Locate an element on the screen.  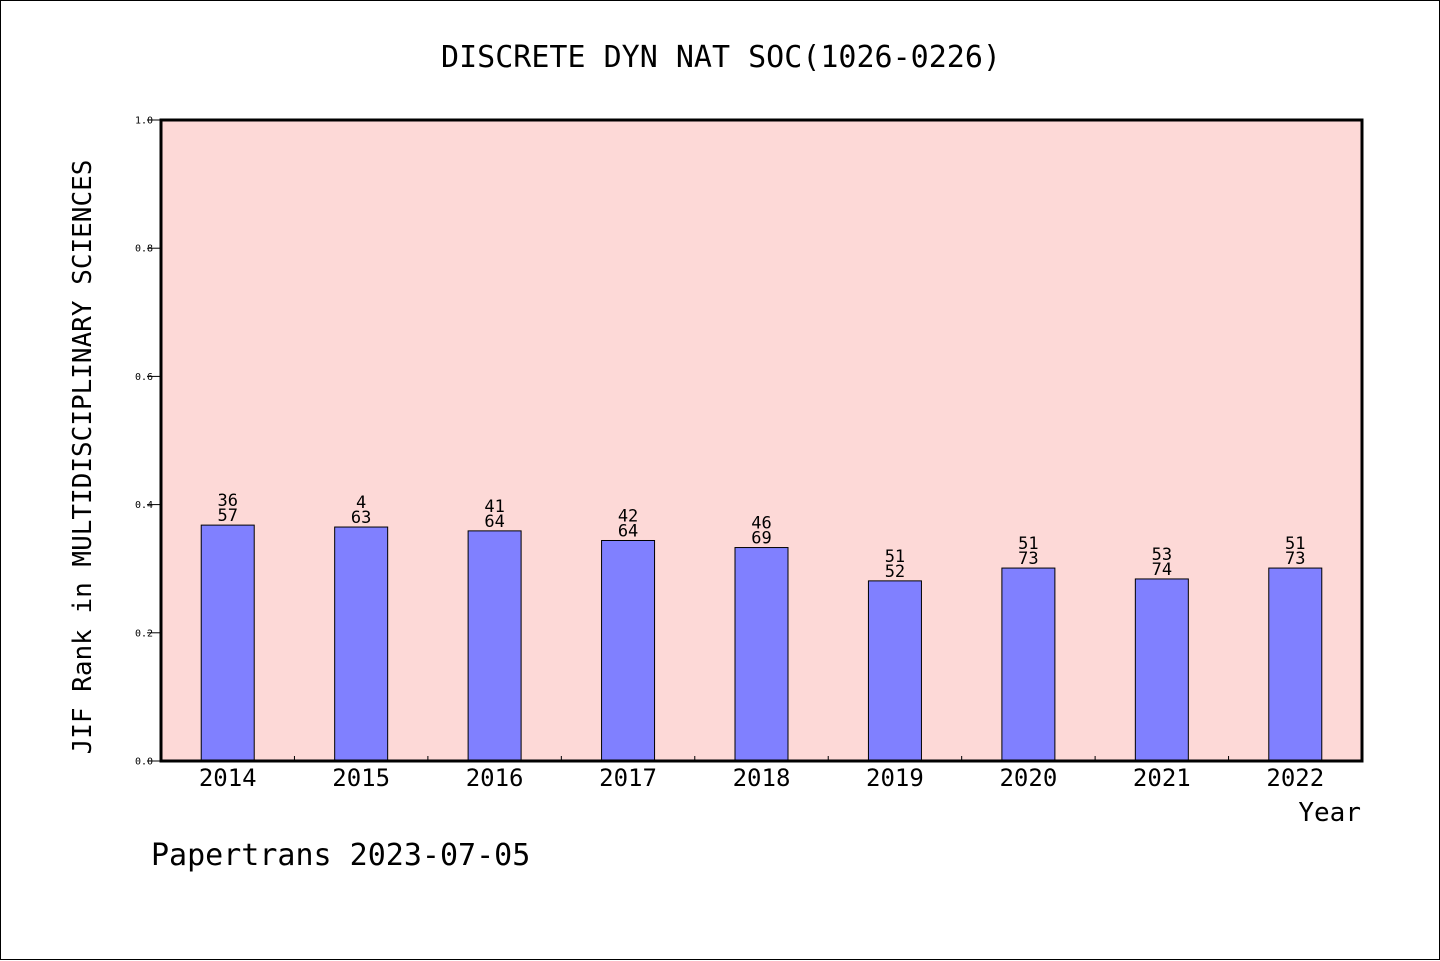
x-axis-ticks: 2014 2015 2016 2017 2018 2019 2020 2021 2022 is located at coordinates (761, 774).